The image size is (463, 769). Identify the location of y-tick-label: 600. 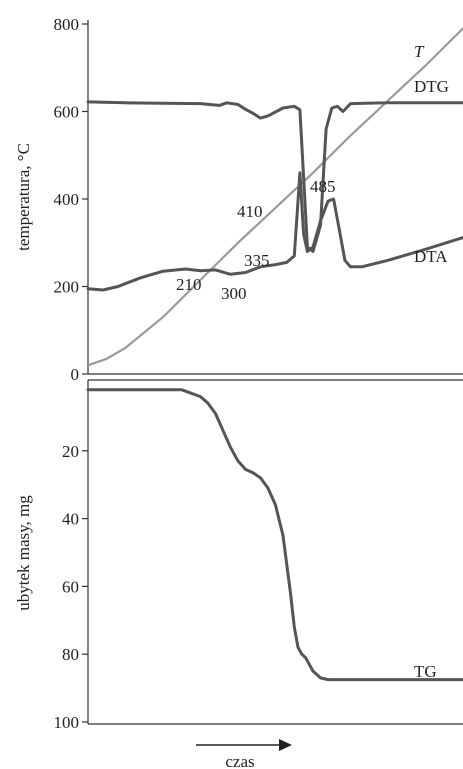
(67, 112).